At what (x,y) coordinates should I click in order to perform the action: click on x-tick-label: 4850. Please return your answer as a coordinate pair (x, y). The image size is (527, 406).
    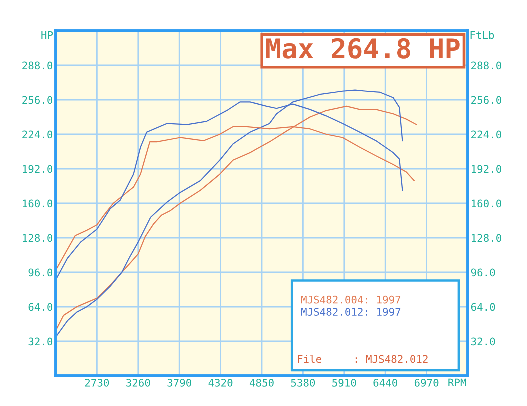
    Looking at the image, I should click on (262, 383).